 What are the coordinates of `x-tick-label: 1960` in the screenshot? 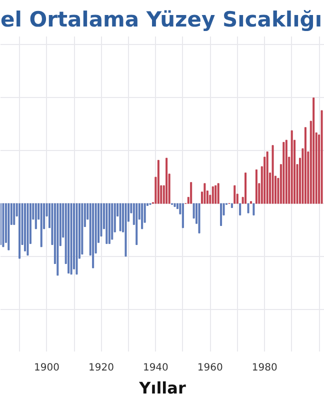 It's located at (210, 368).